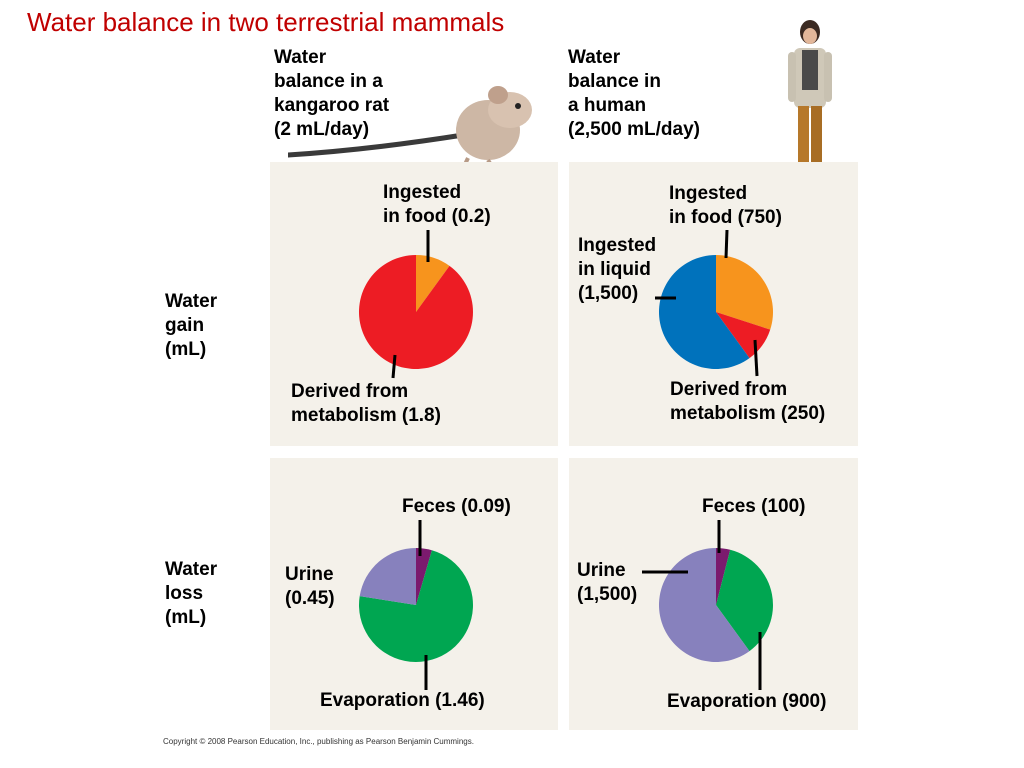  Describe the element at coordinates (191, 593) in the screenshot. I see `water-loss-row-label: Water loss (mL)` at that location.